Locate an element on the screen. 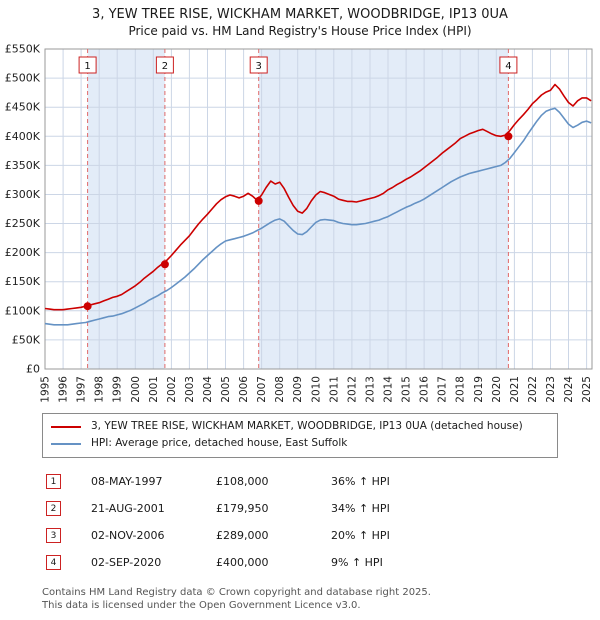  svg-text: 1995 is located at coordinates (46, 389).